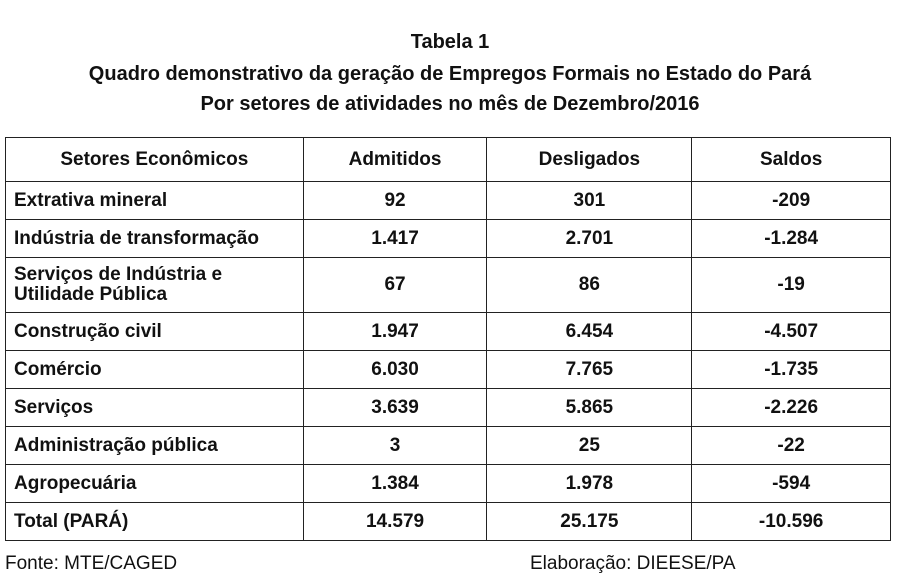  What do you see at coordinates (589, 285) in the screenshot?
I see `desligados-cell: 86` at bounding box center [589, 285].